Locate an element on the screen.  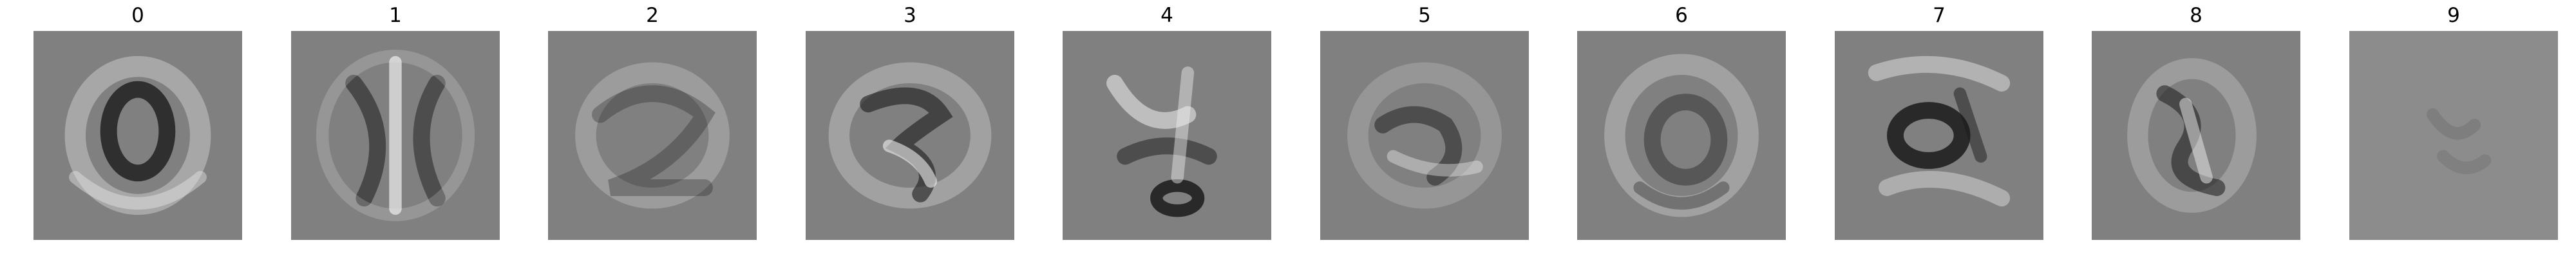
panel-digit-9: 9 is located at coordinates (2454, 129).